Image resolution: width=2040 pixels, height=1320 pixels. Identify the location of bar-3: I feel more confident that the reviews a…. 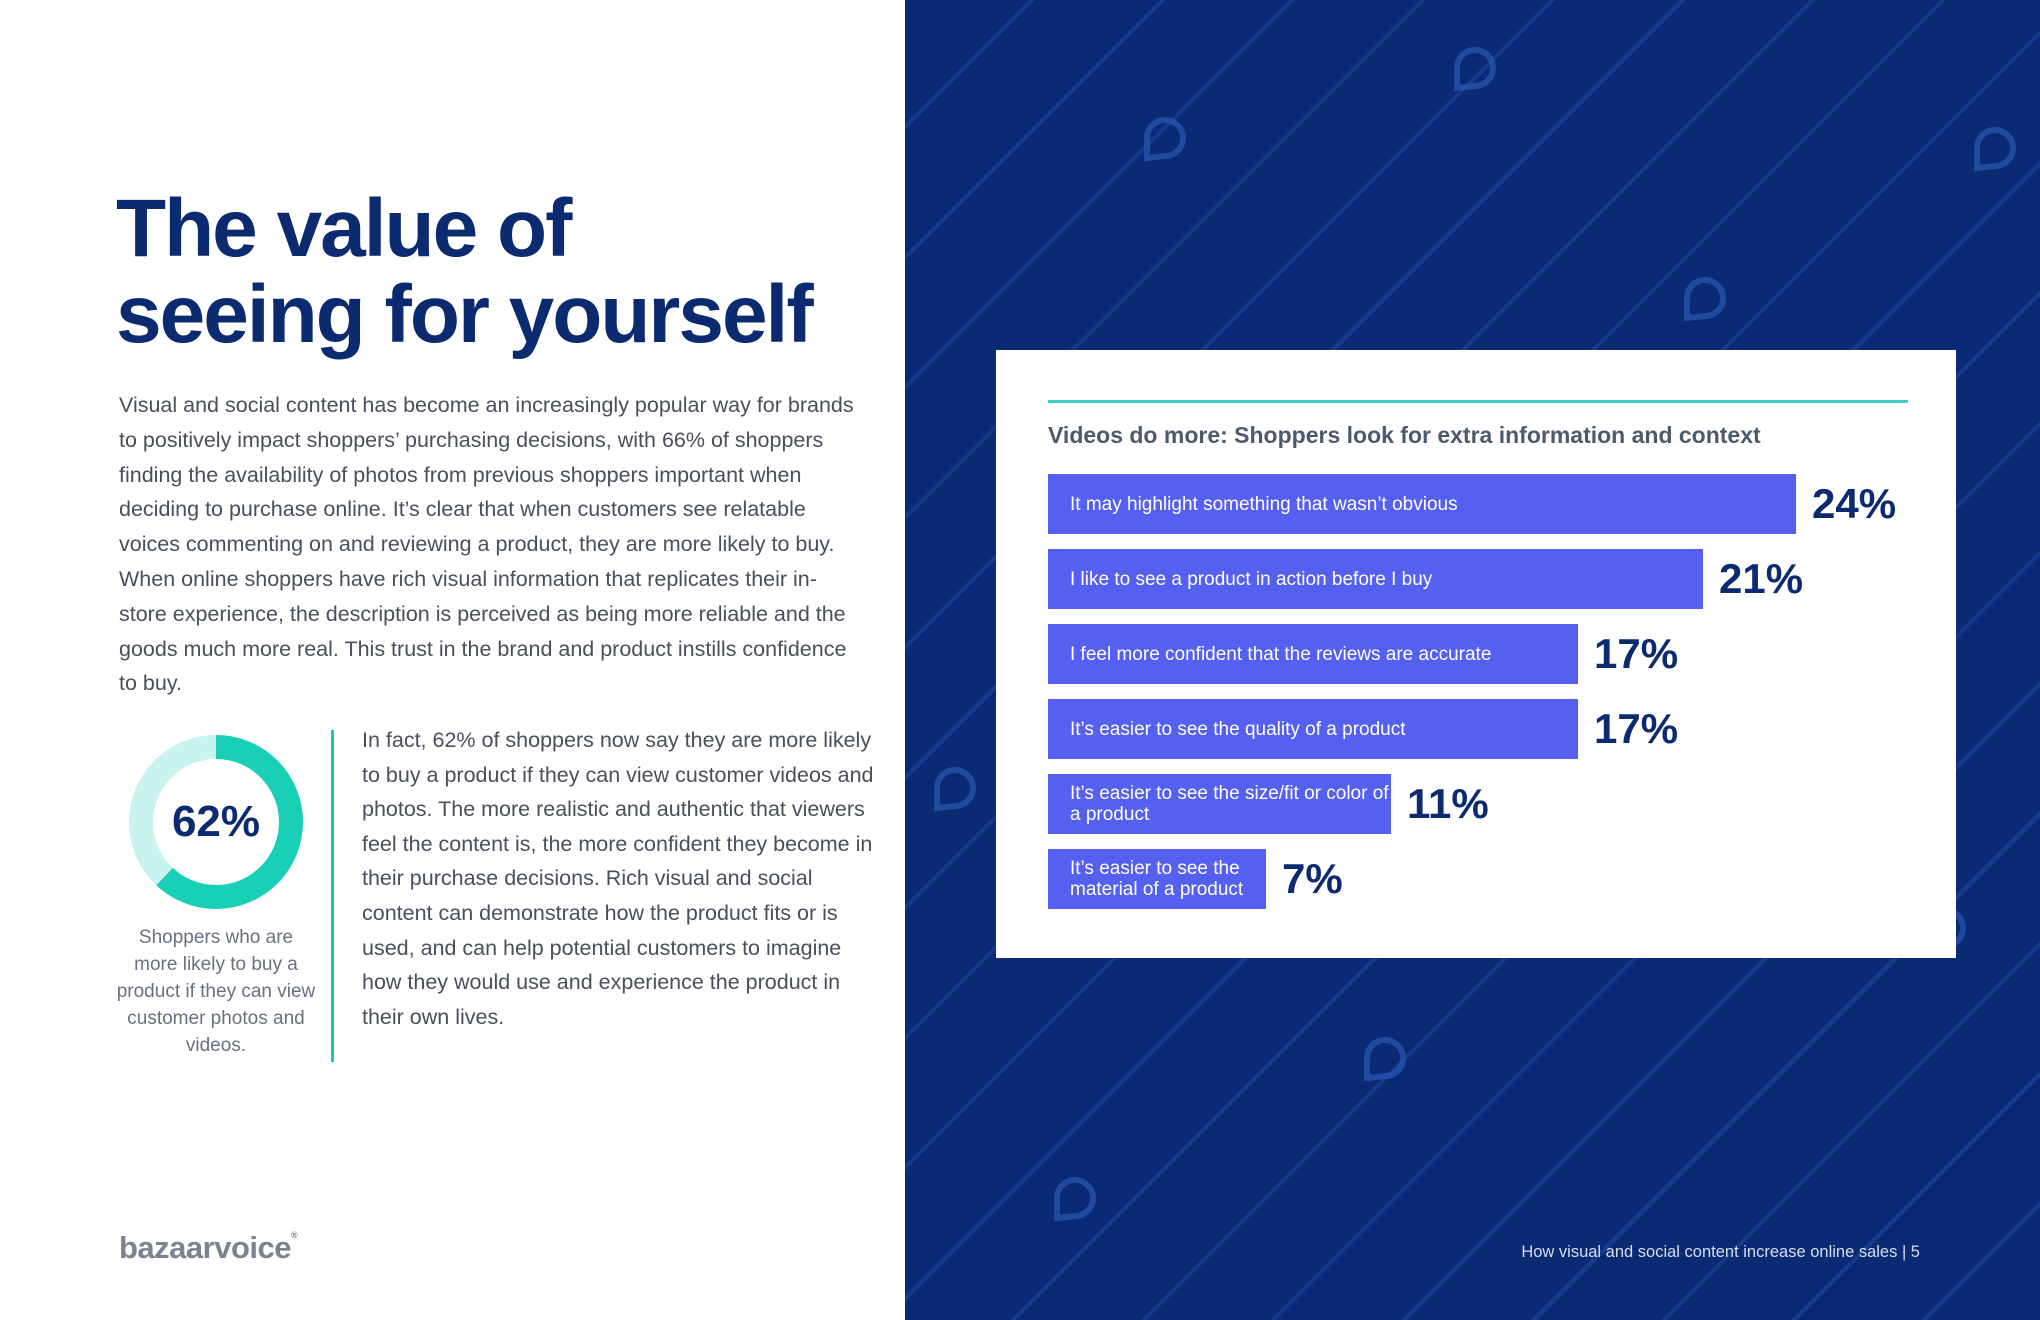
(1313, 654).